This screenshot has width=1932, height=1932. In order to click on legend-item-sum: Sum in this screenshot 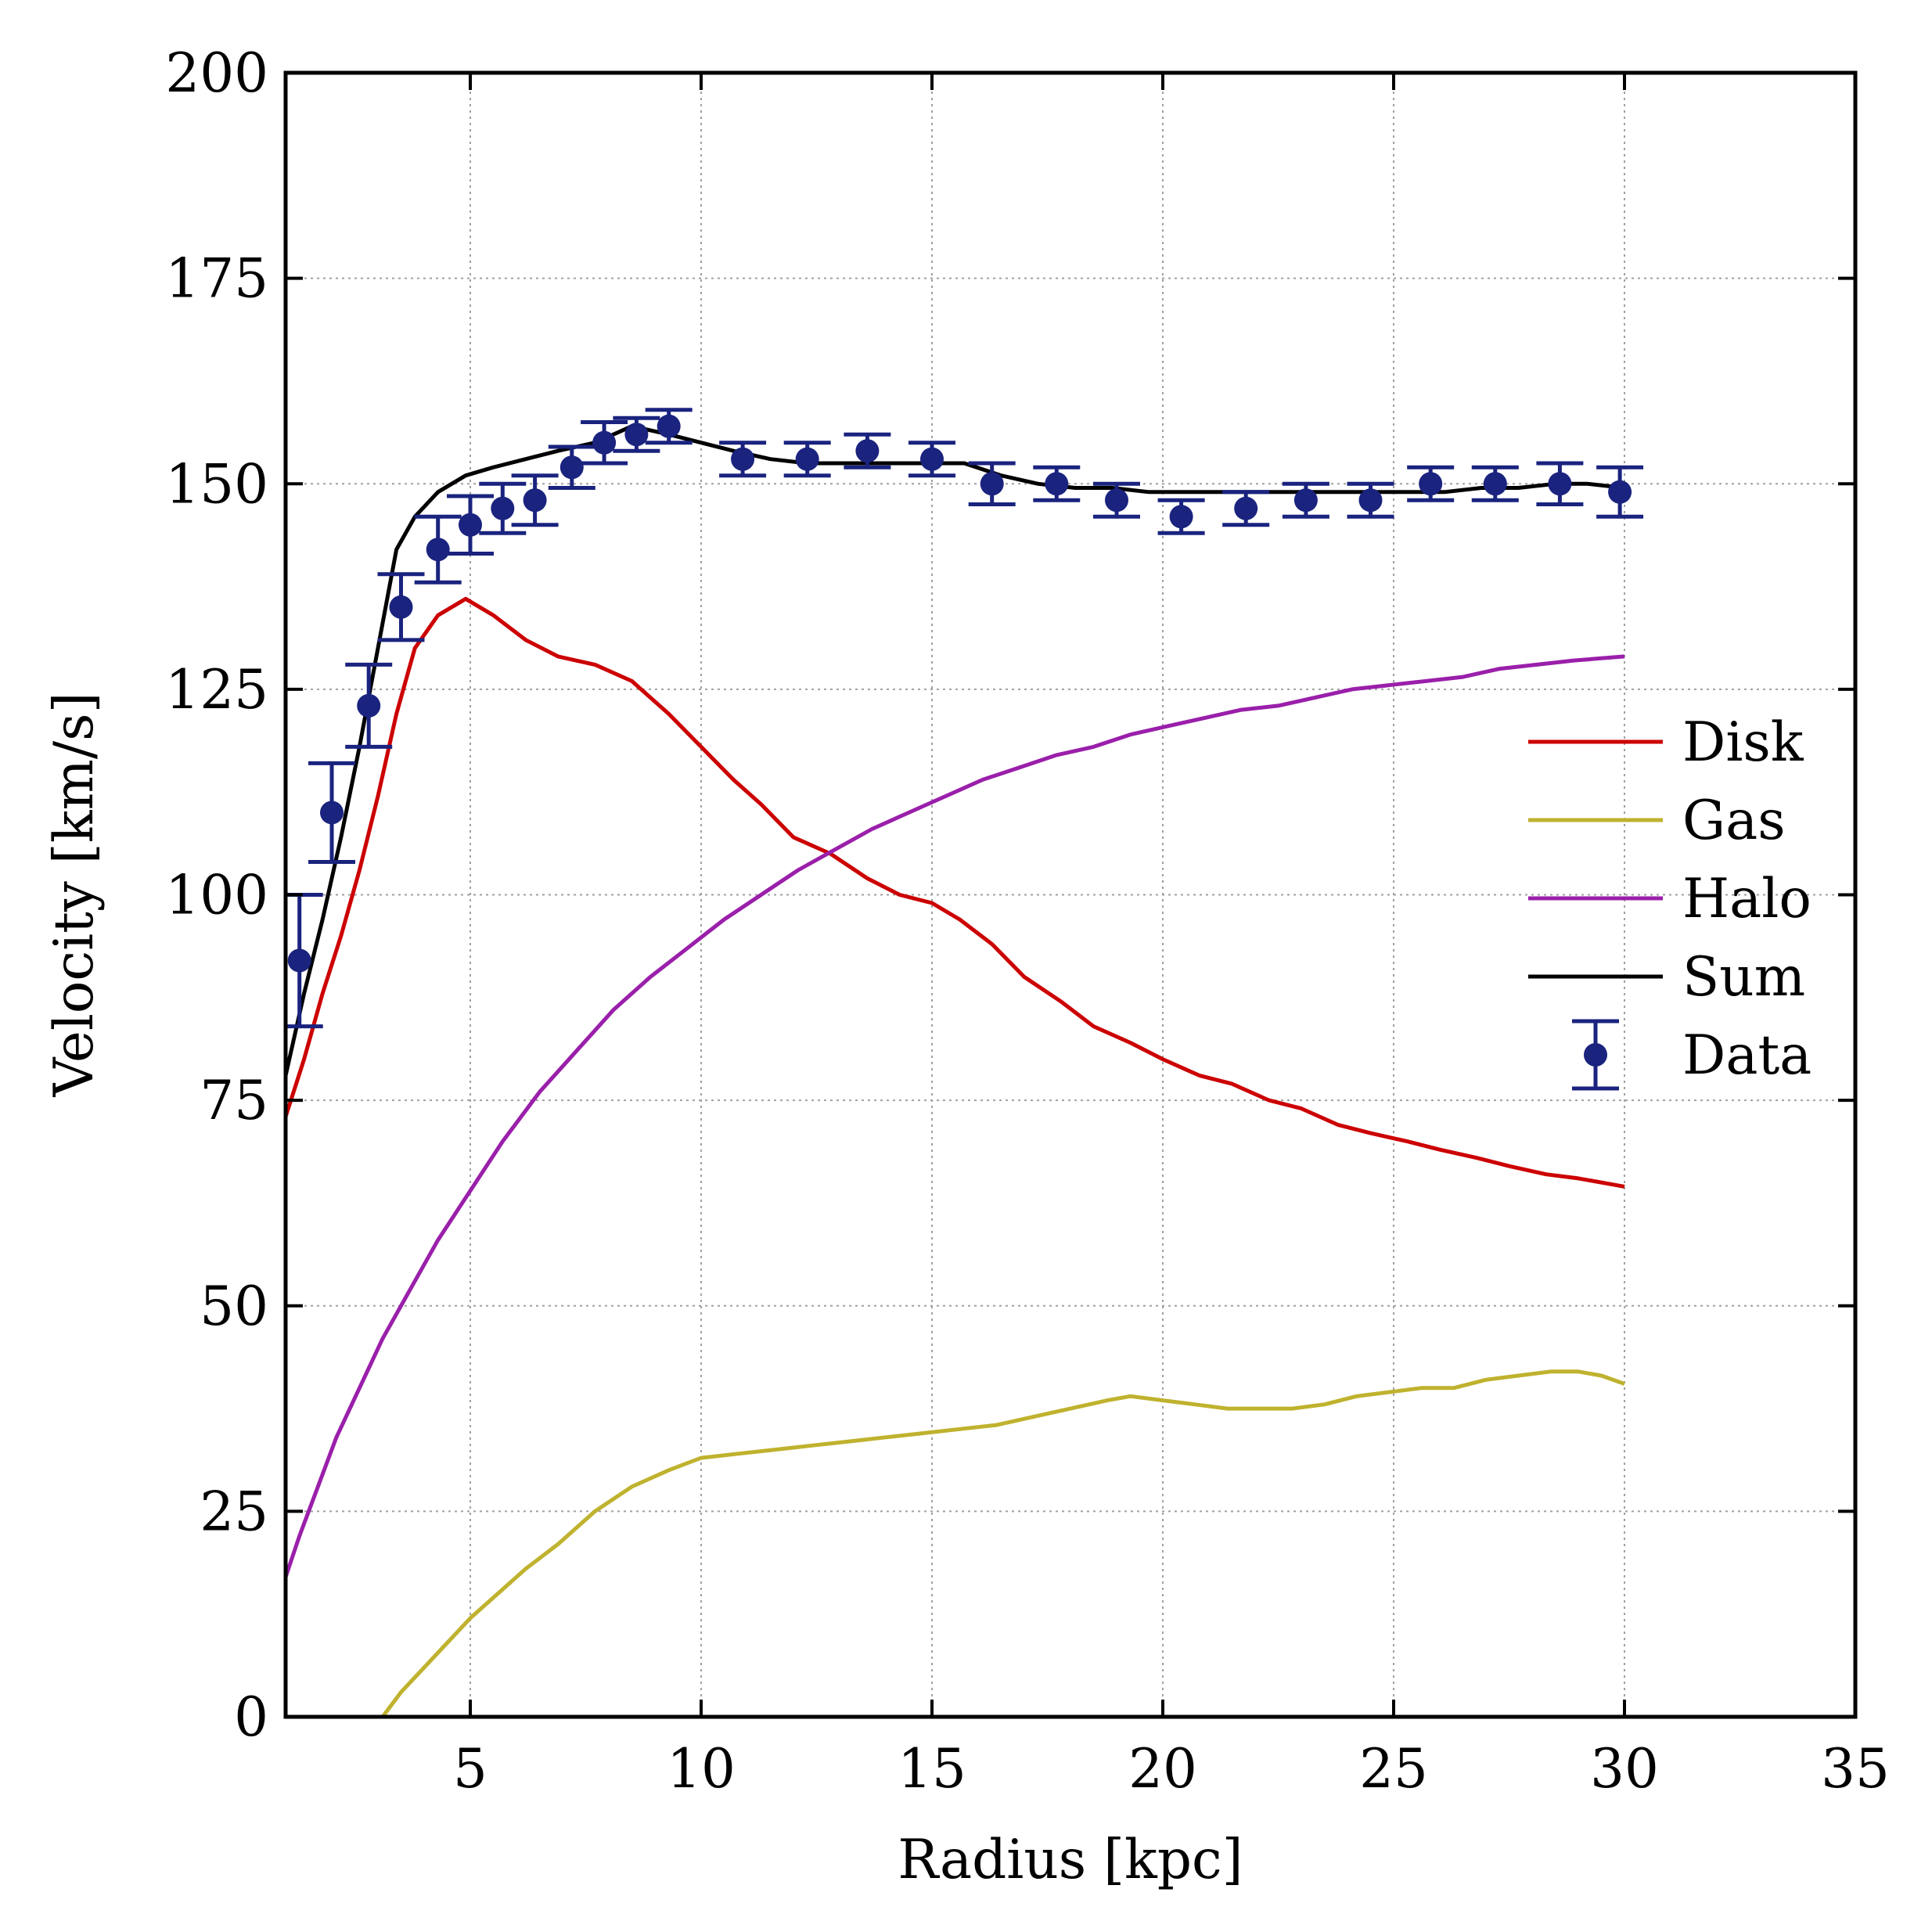, I will do `click(1666, 978)`.